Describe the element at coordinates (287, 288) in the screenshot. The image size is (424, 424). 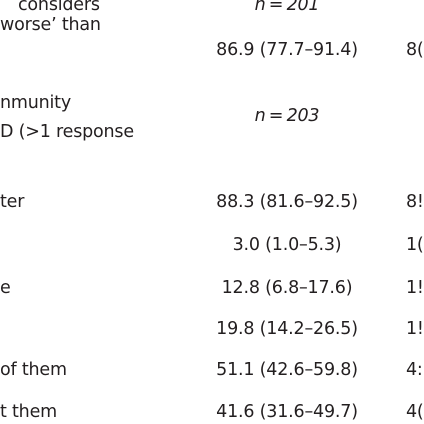
I see `value-cell: 12.8 (6.8–17.6)` at that location.